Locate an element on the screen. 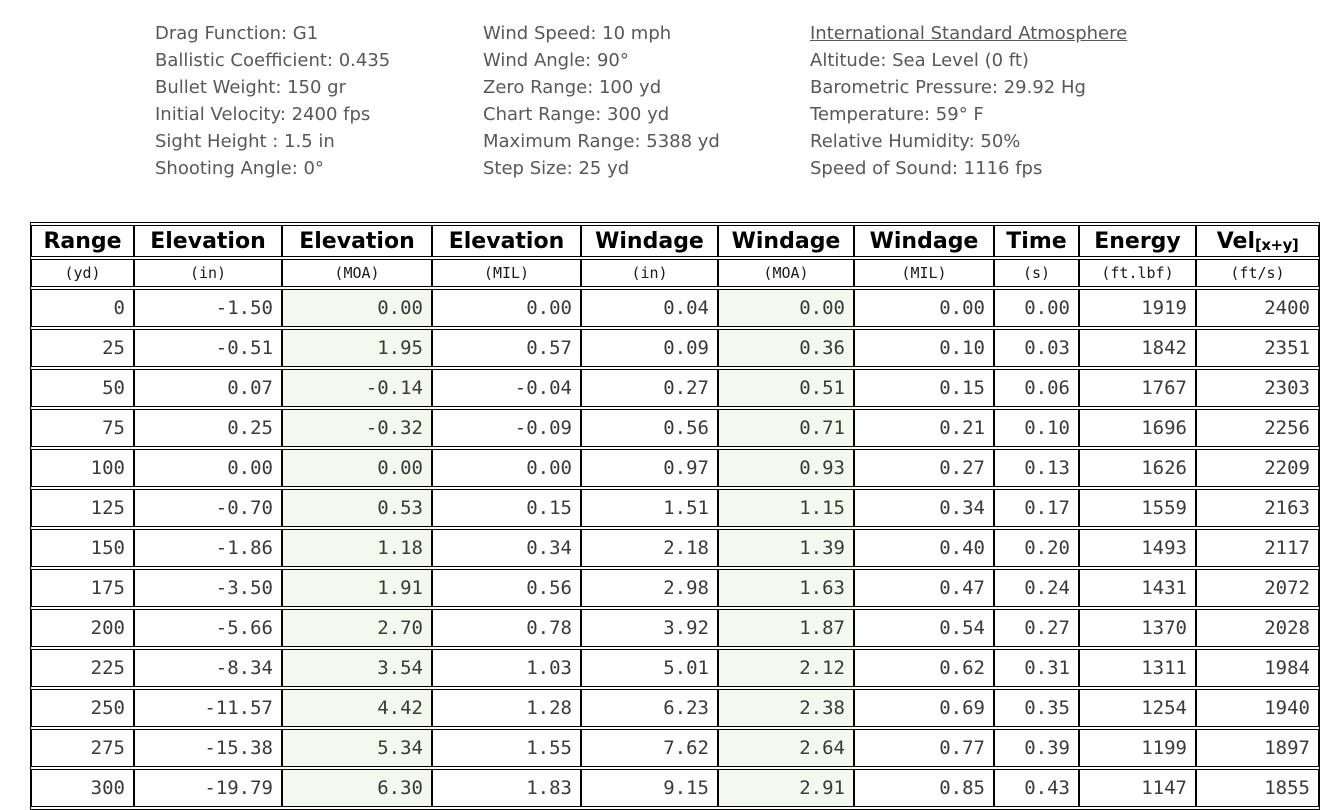  cell: 2.91 is located at coordinates (786, 788).